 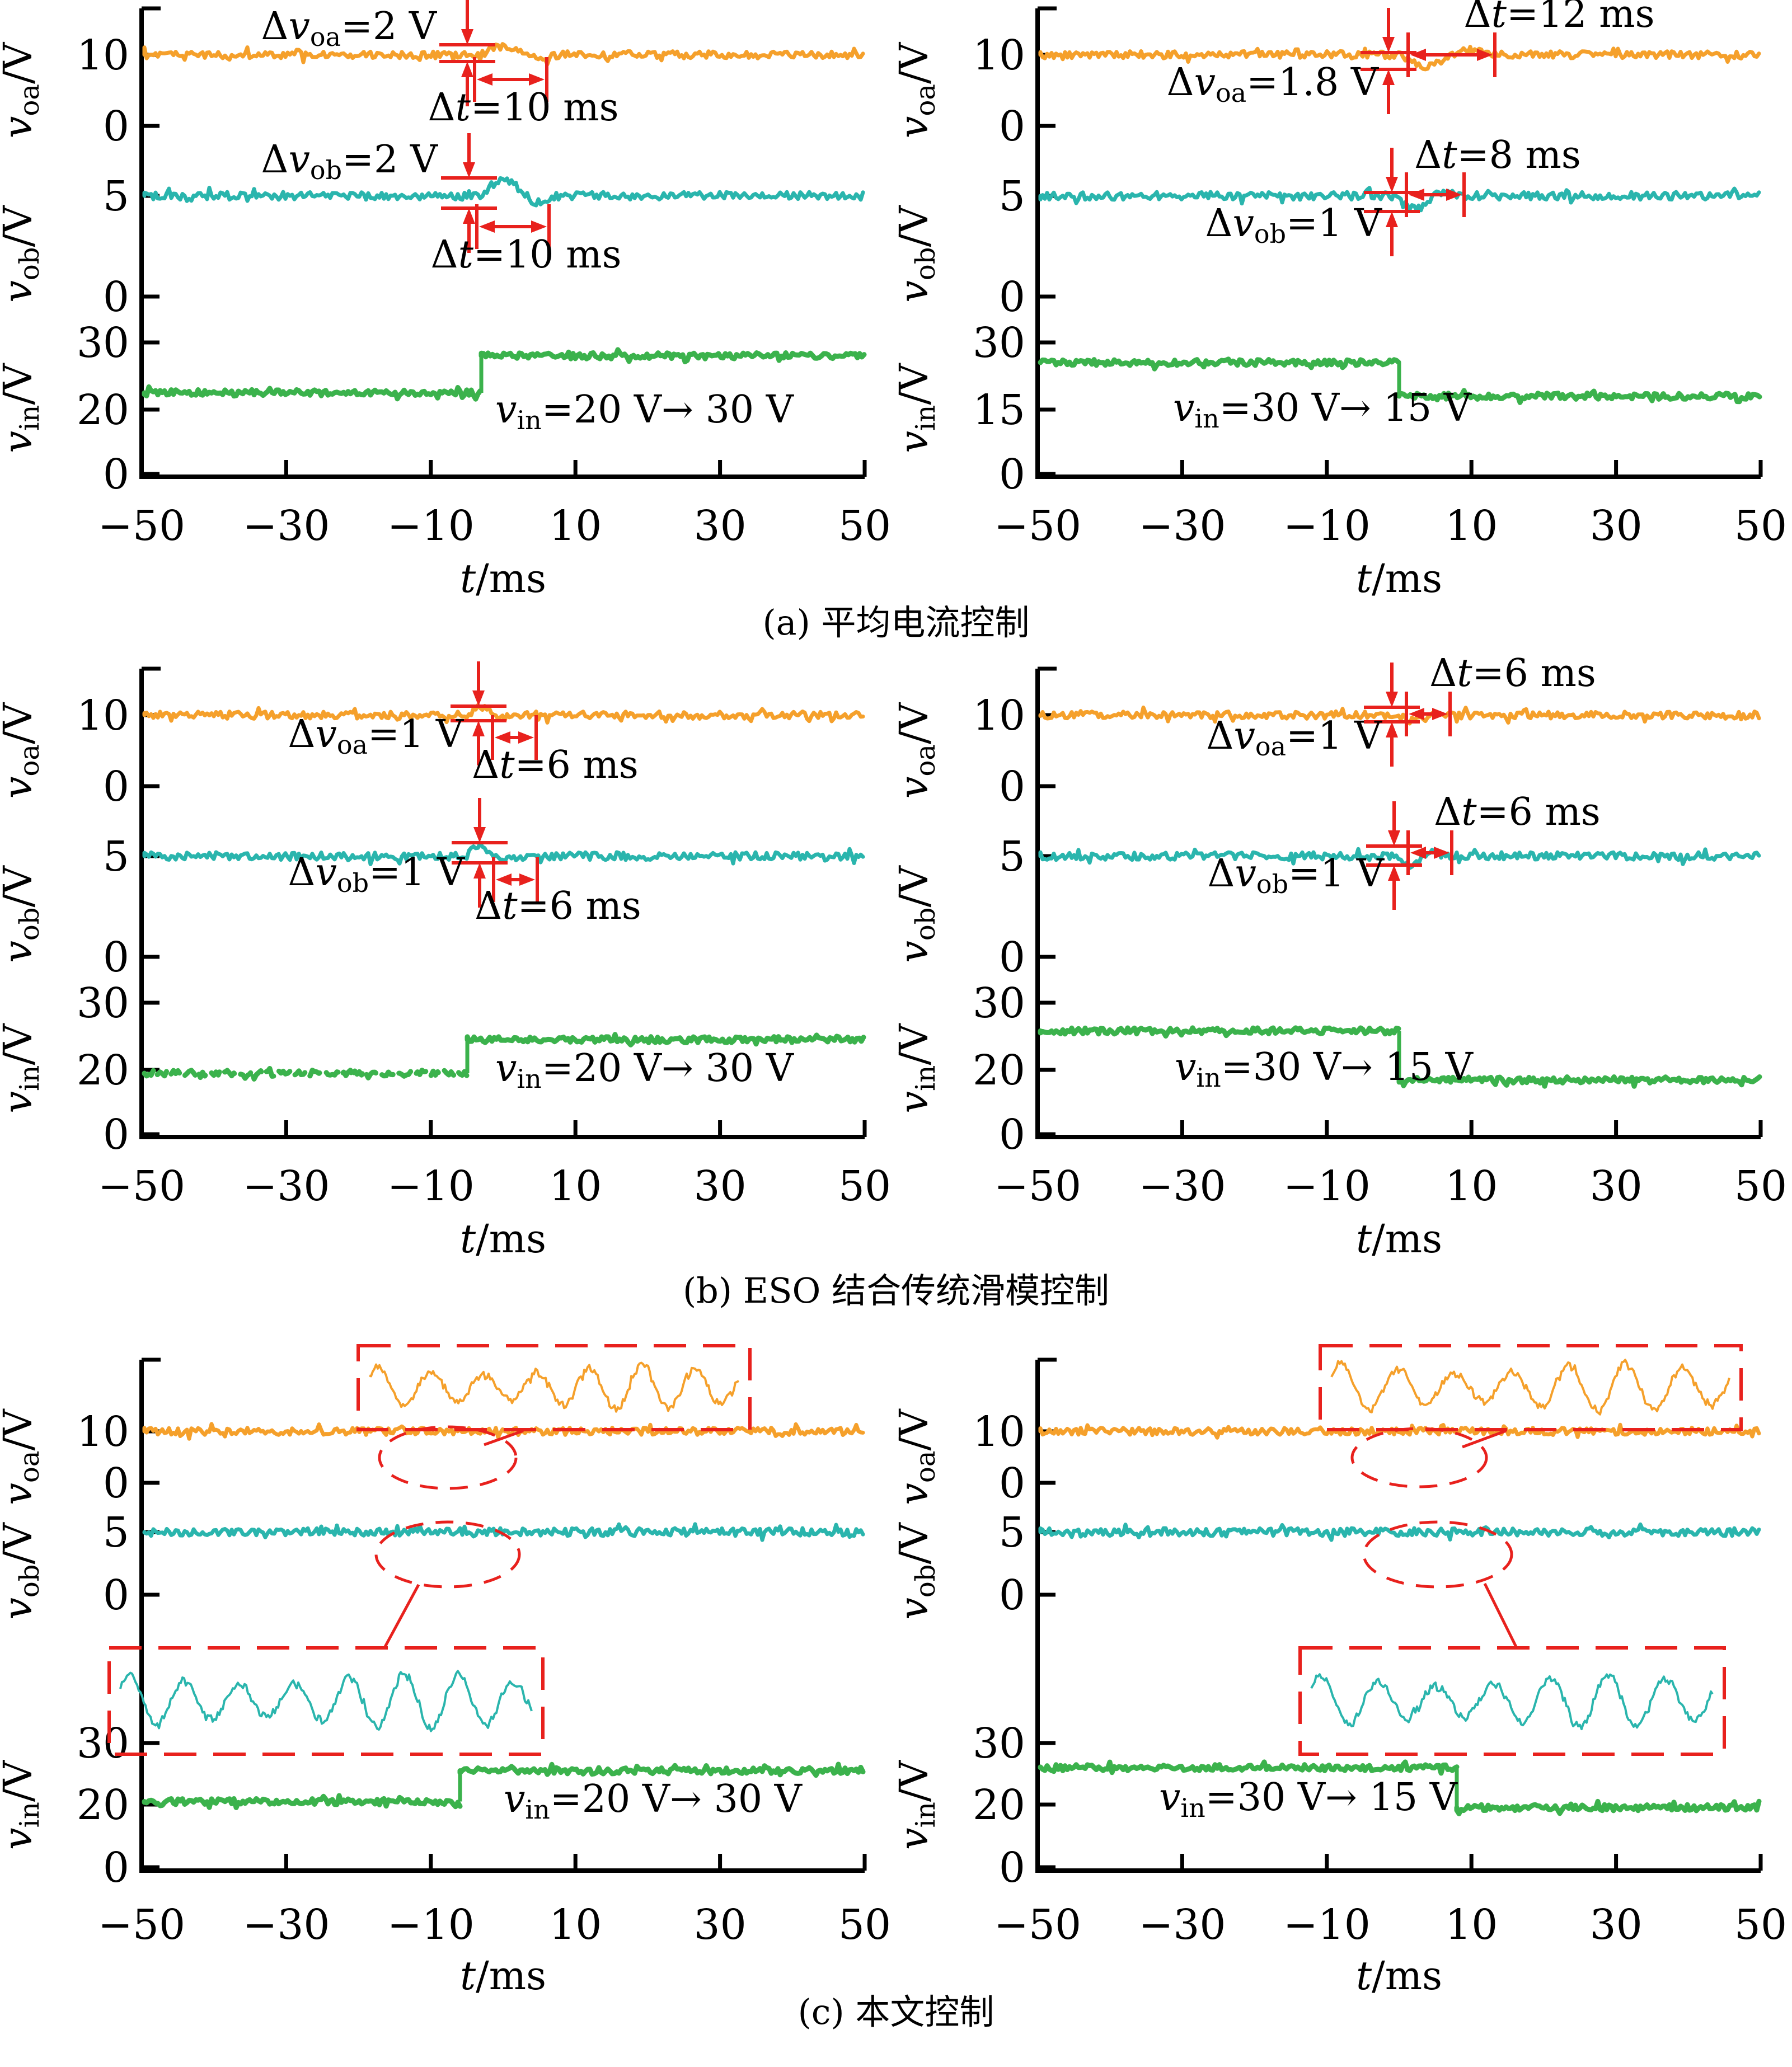 What do you see at coordinates (1324, 1069) in the screenshot?
I see `vin-step-label: vin=30 V→ 15 V` at bounding box center [1324, 1069].